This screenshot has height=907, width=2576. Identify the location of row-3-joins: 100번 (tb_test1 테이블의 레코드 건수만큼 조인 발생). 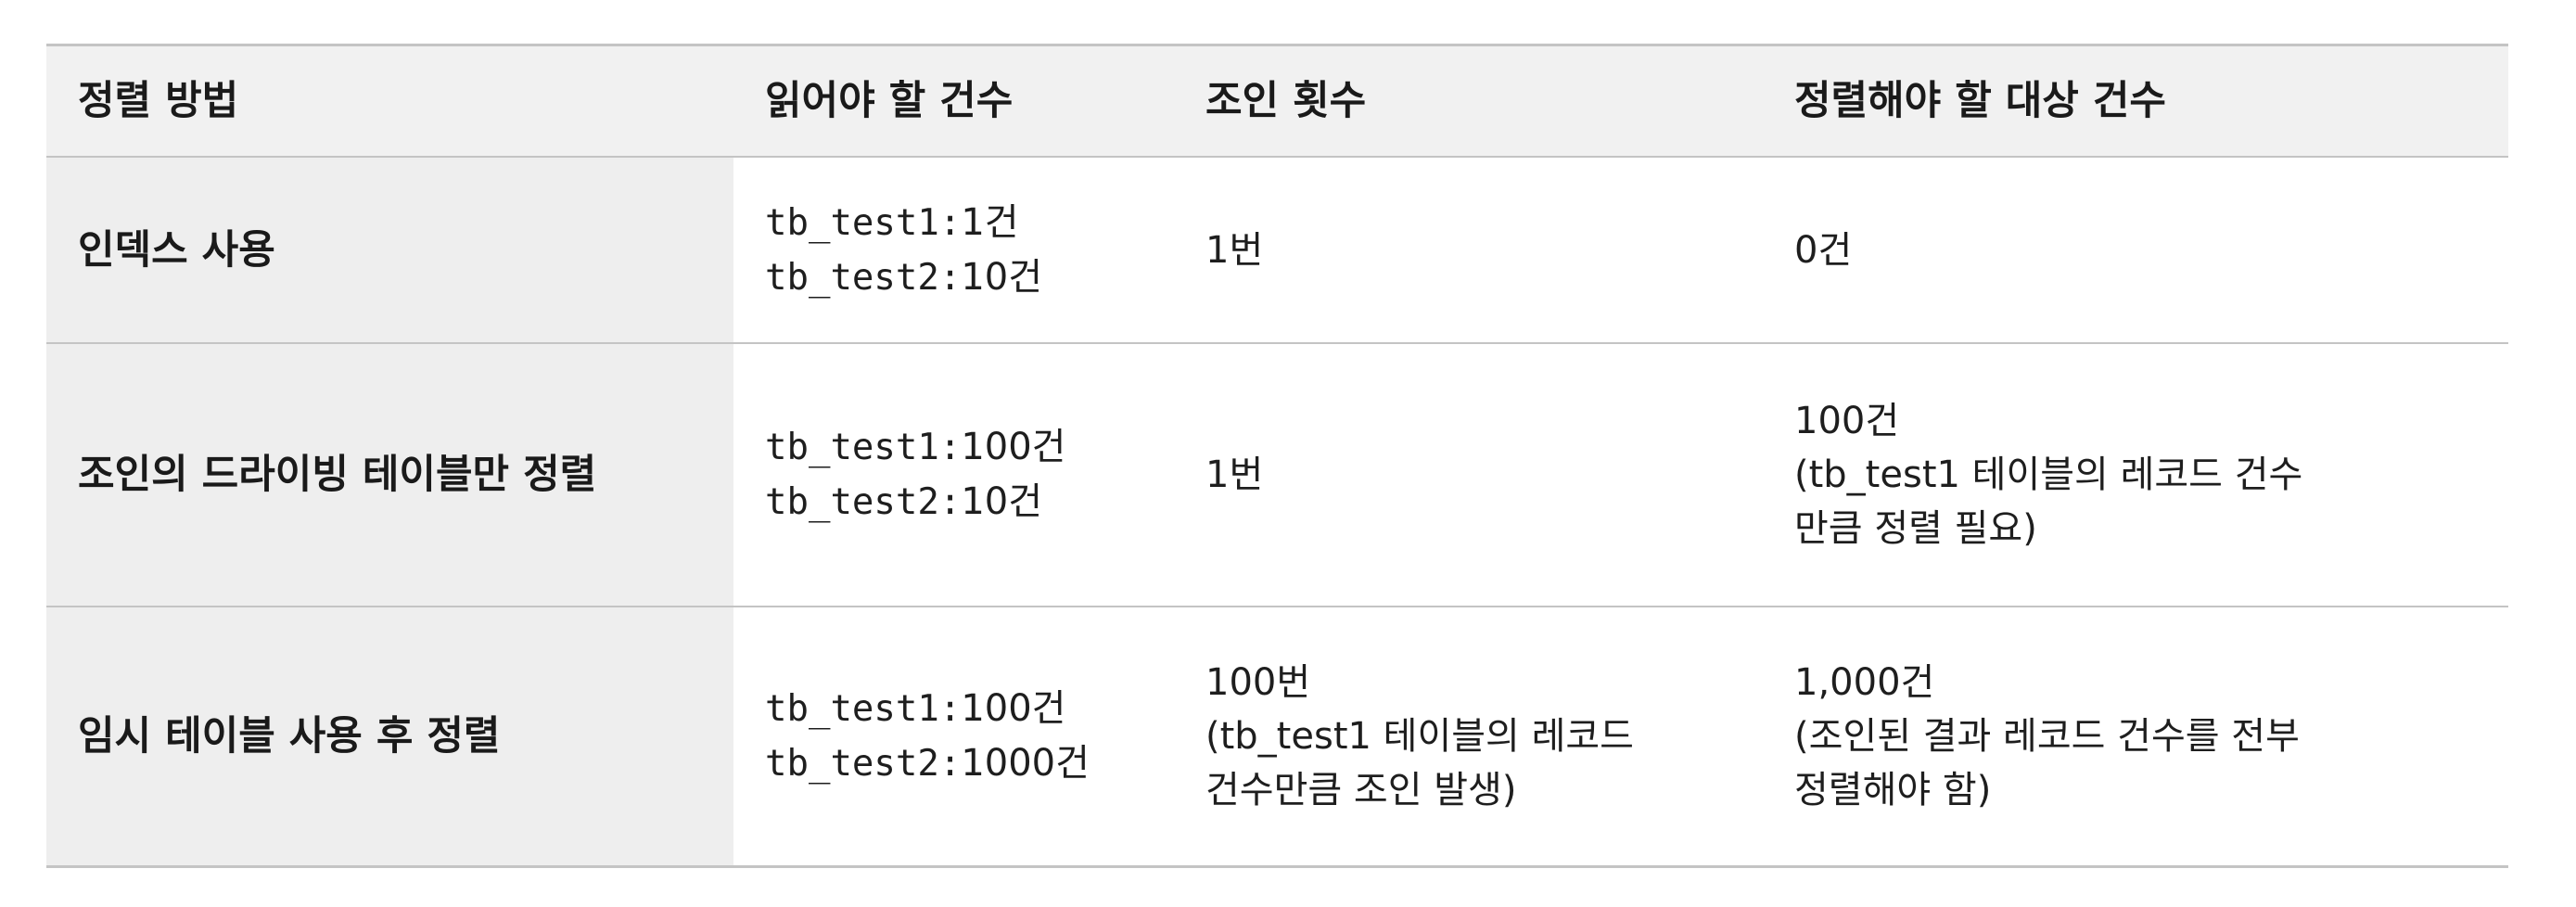
(1468, 736).